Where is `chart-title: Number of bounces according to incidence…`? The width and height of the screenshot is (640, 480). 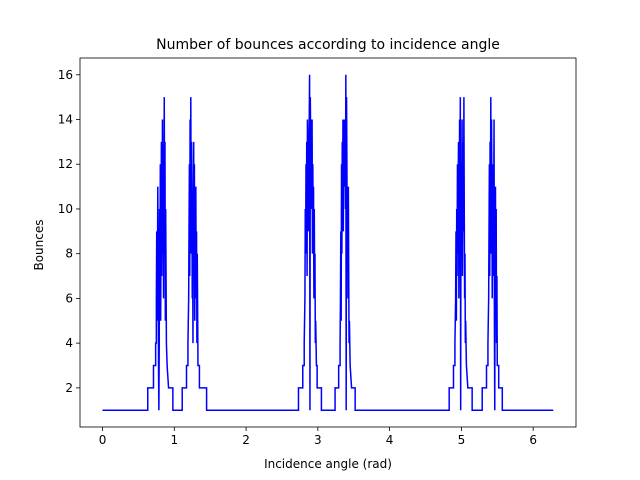
chart-title: Number of bounces according to incidence… is located at coordinates (328, 45).